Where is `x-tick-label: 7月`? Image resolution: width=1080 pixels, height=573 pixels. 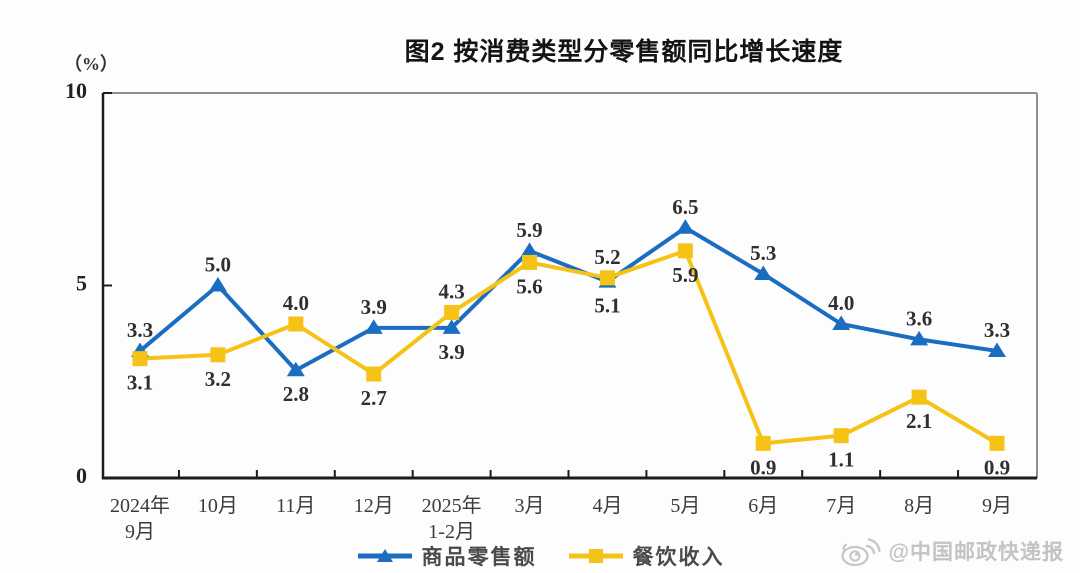 x-tick-label: 7月 is located at coordinates (841, 506).